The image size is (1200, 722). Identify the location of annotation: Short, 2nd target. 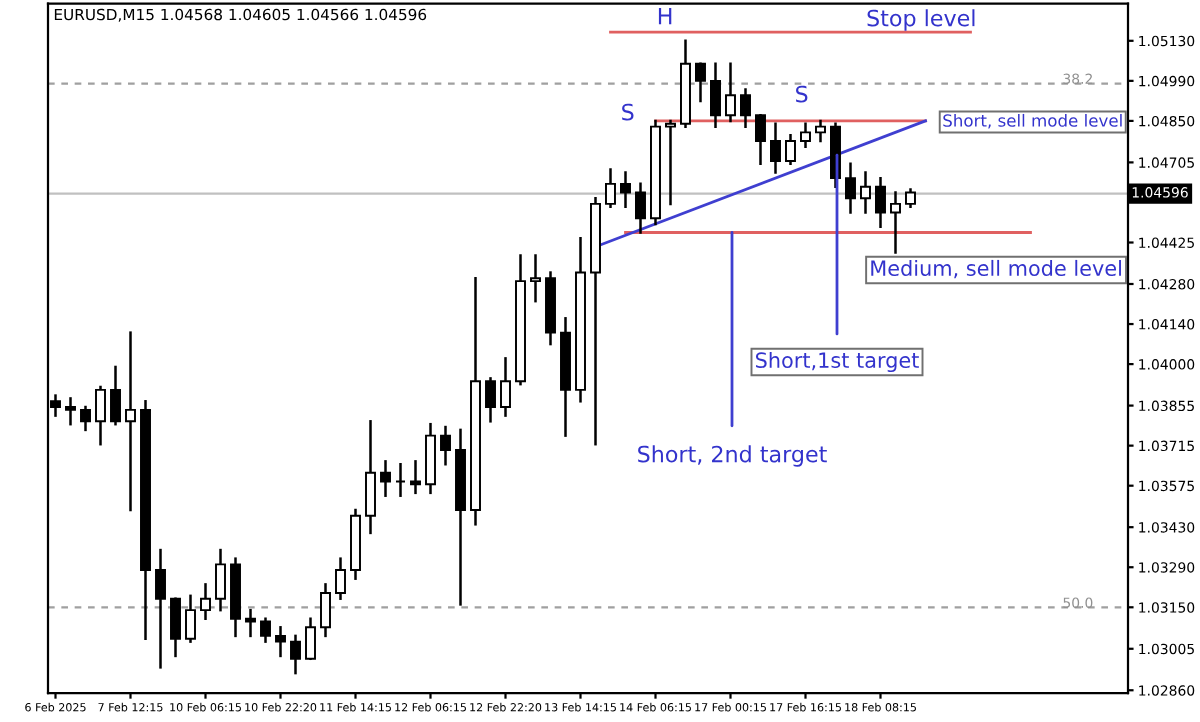
(732, 456).